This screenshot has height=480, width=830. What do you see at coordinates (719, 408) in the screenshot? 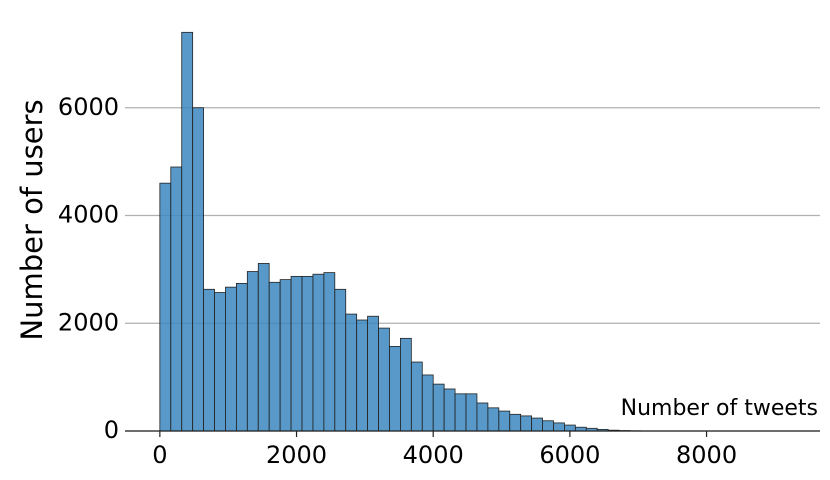
I see `x-axis-label: Number of tweets` at bounding box center [719, 408].